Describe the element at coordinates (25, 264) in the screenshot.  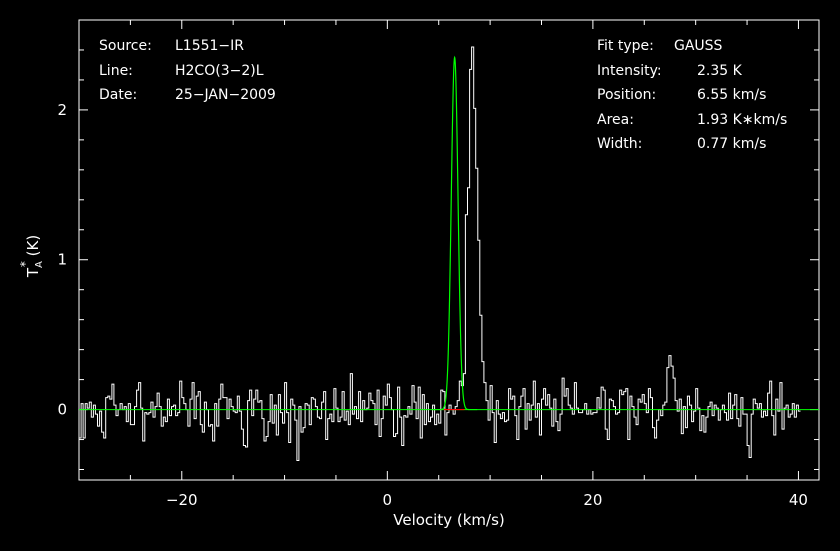
I see `y-axis-label-sup: *` at that location.